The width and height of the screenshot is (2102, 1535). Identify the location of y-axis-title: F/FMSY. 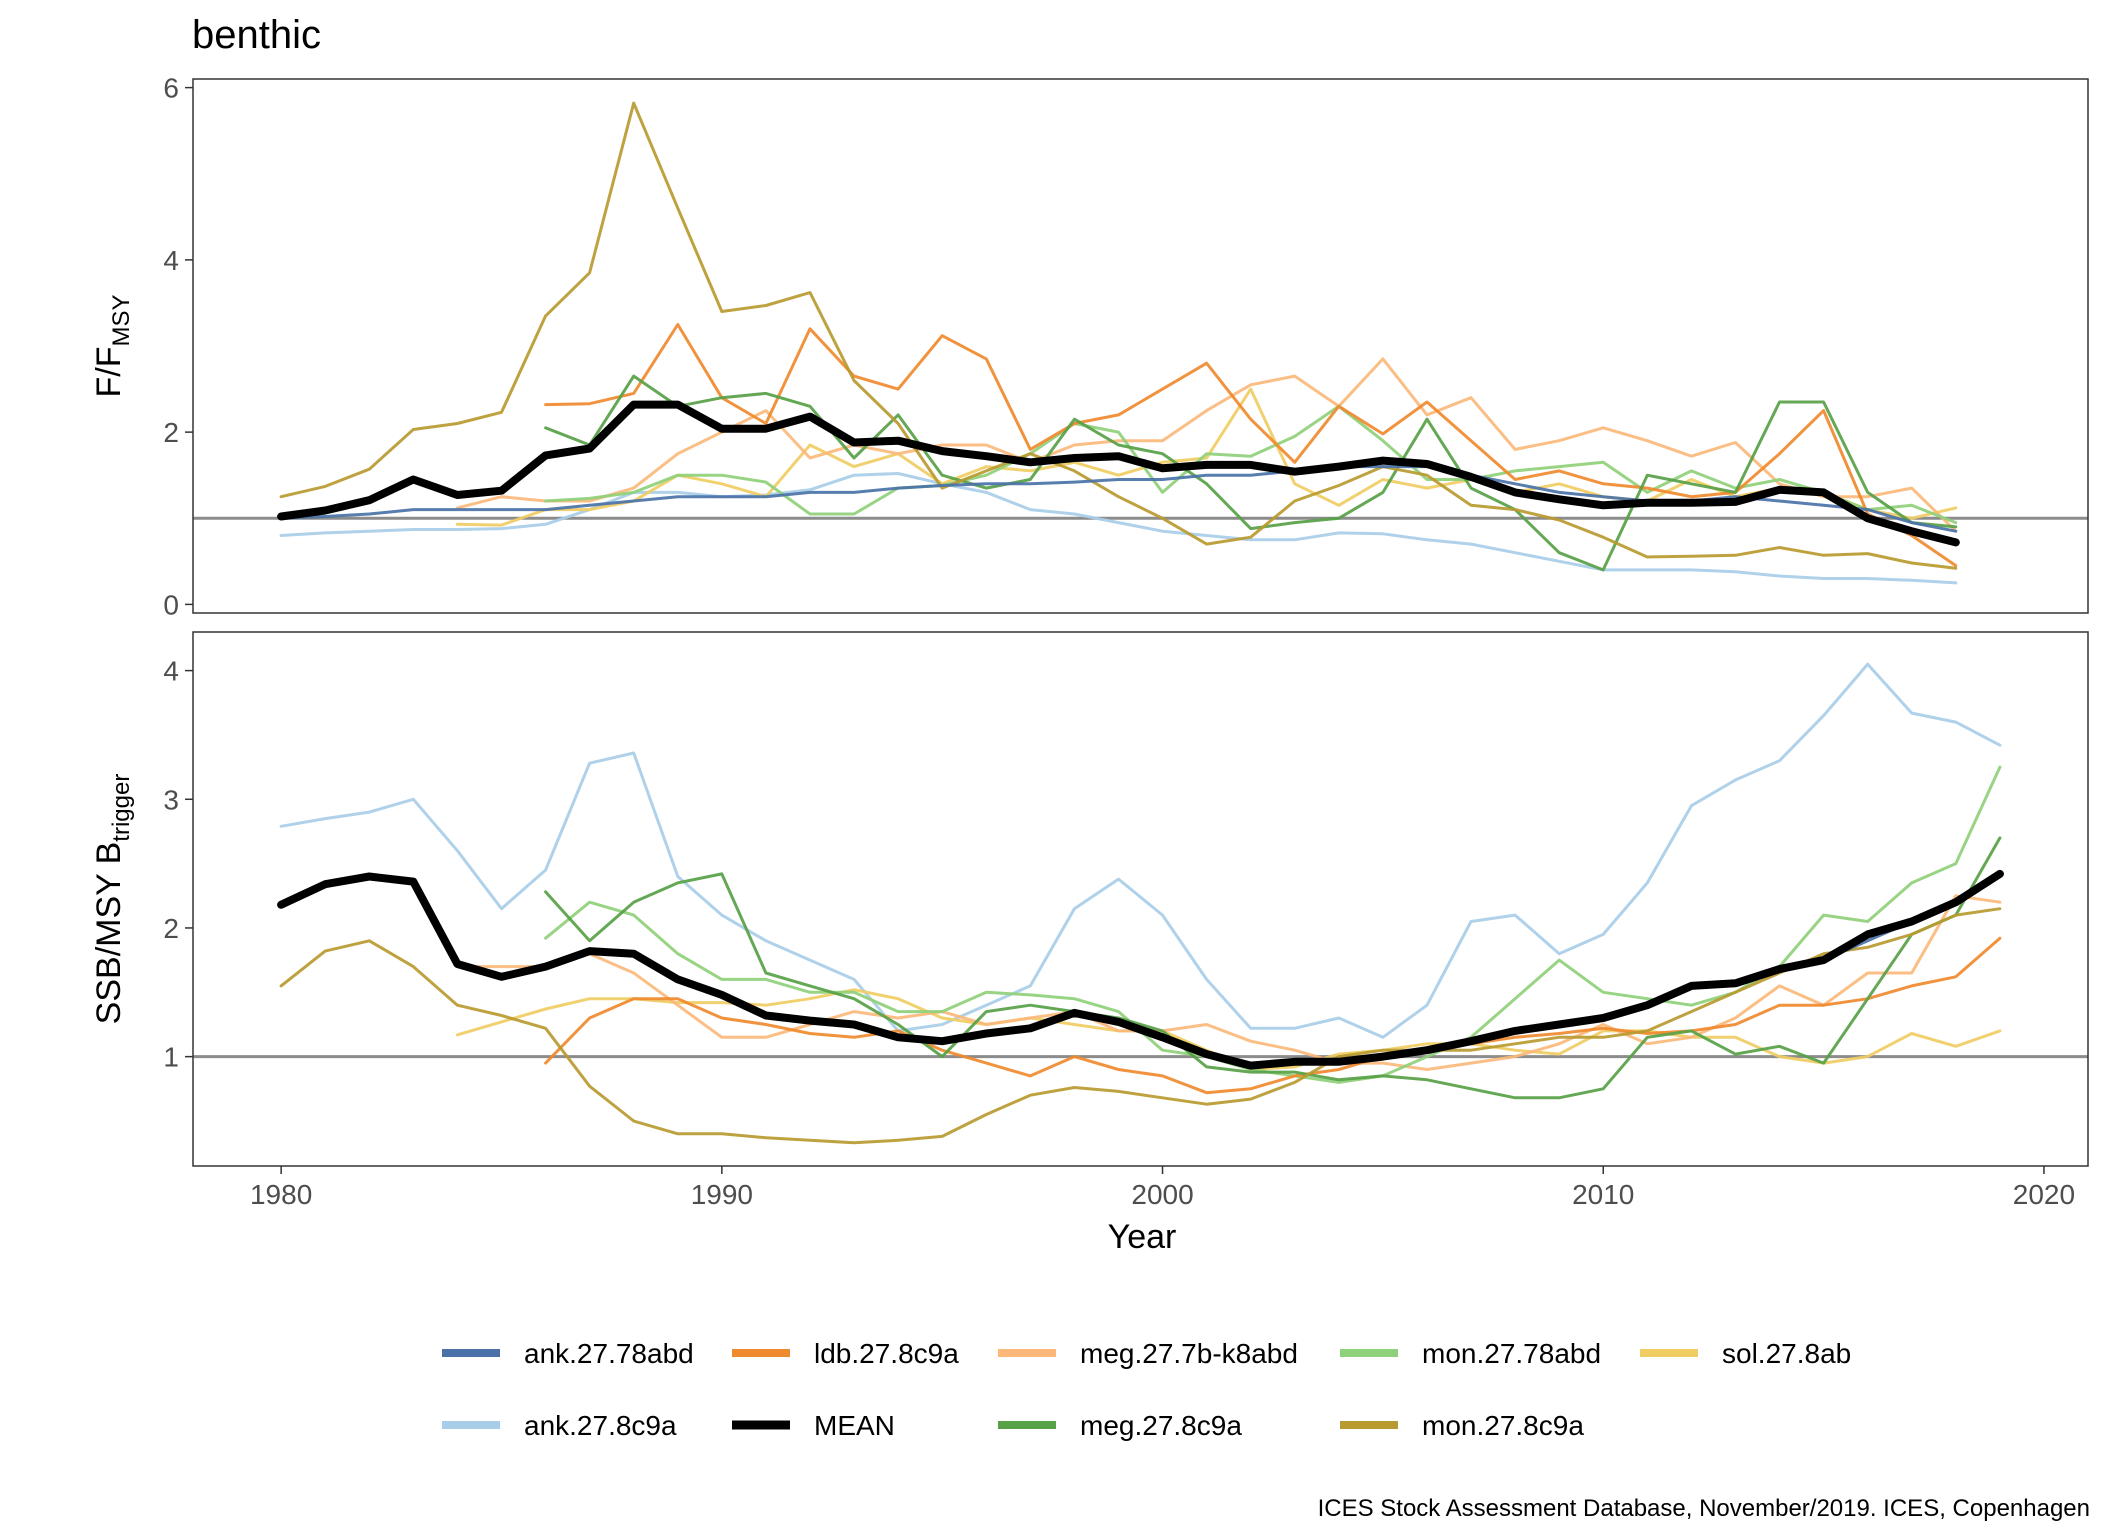
(112, 346).